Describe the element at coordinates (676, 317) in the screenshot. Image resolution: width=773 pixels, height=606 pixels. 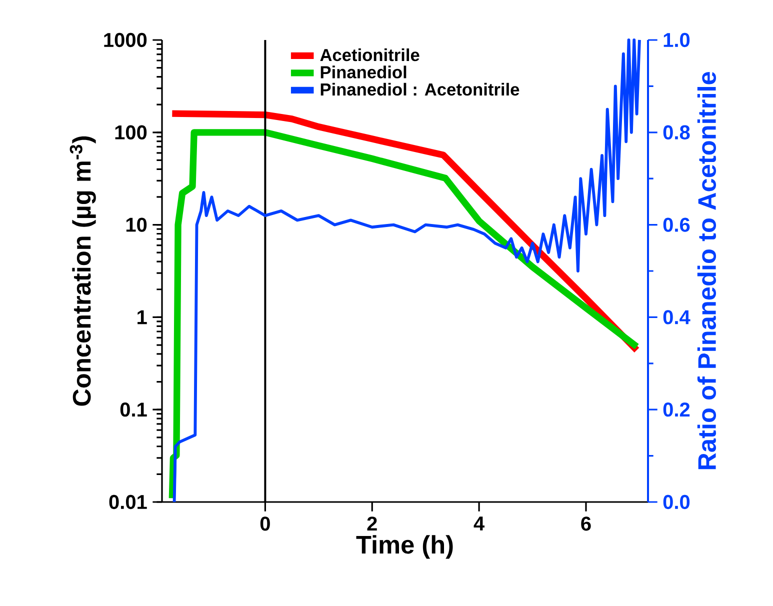
I see `y2-tick-label: 0.4` at that location.